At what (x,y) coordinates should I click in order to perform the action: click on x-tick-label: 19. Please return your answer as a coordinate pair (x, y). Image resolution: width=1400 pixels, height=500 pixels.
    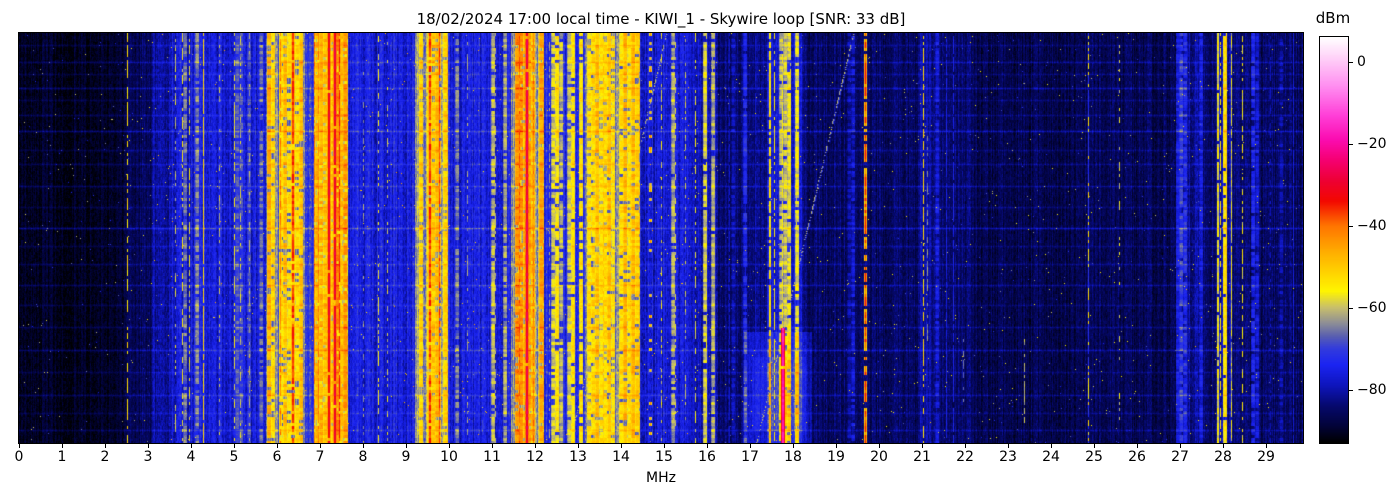
    Looking at the image, I should click on (836, 457).